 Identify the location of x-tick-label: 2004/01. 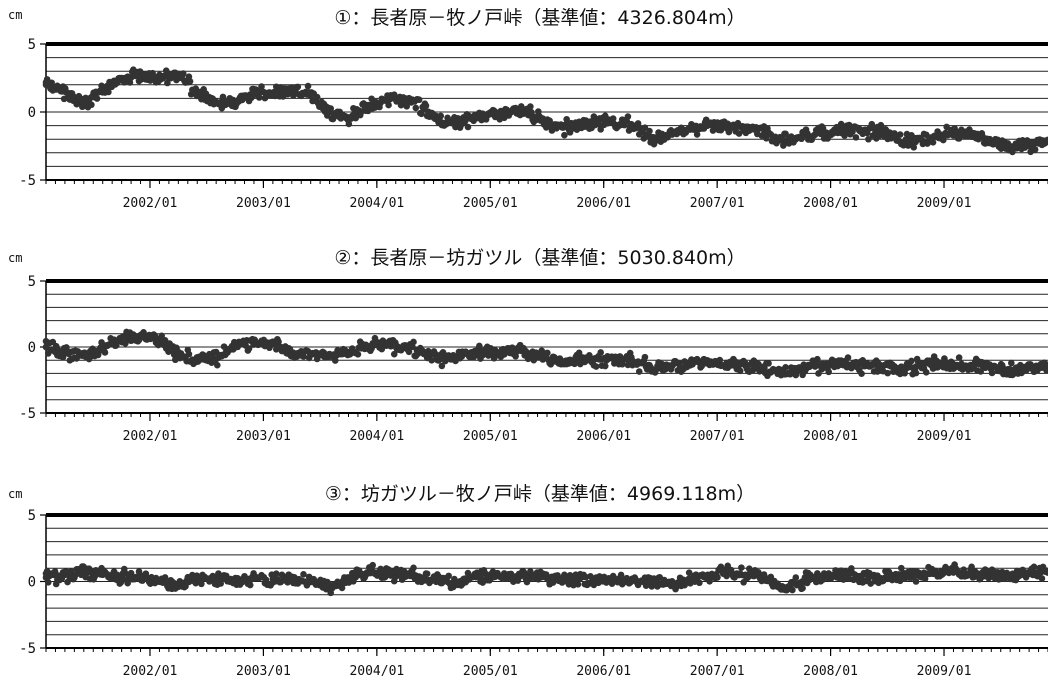
(376, 203).